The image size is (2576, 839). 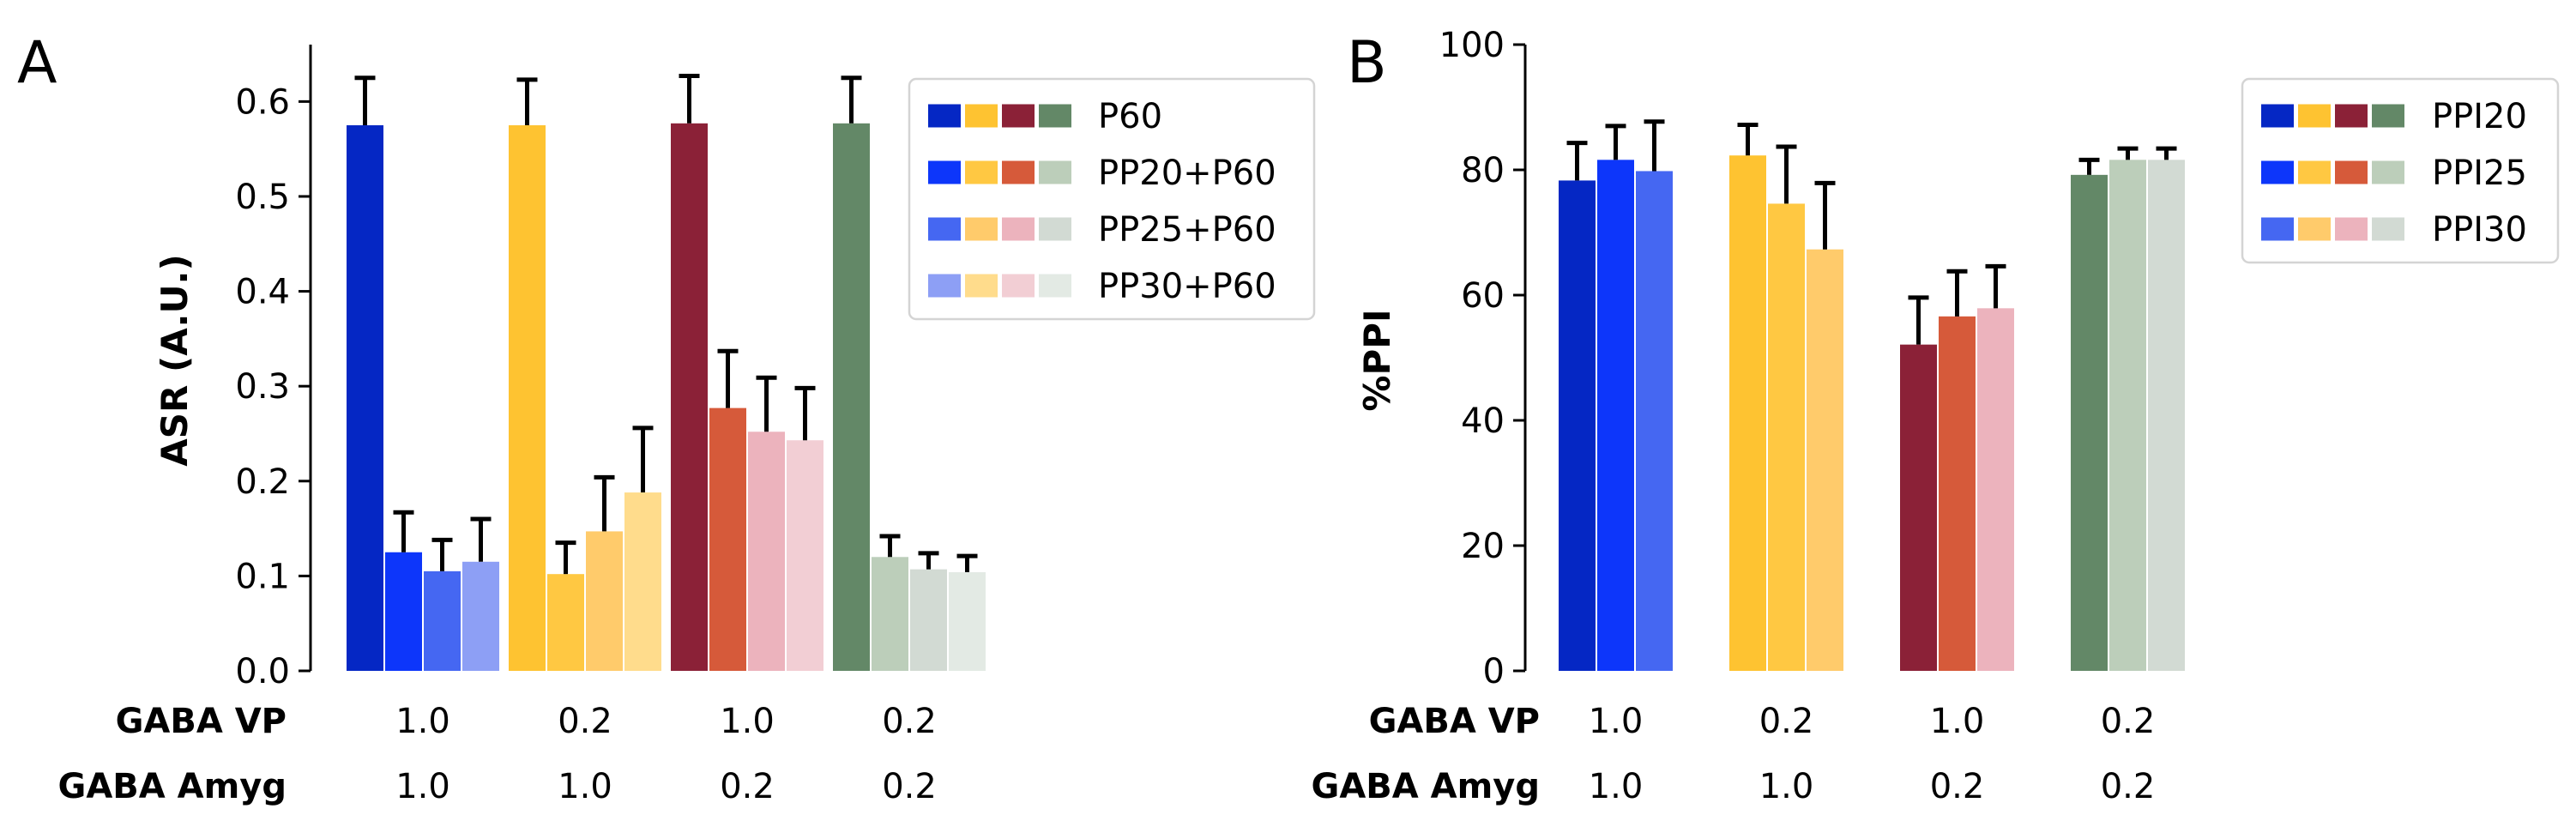 What do you see at coordinates (262, 102) in the screenshot?
I see `y-tick-label: 0.6` at bounding box center [262, 102].